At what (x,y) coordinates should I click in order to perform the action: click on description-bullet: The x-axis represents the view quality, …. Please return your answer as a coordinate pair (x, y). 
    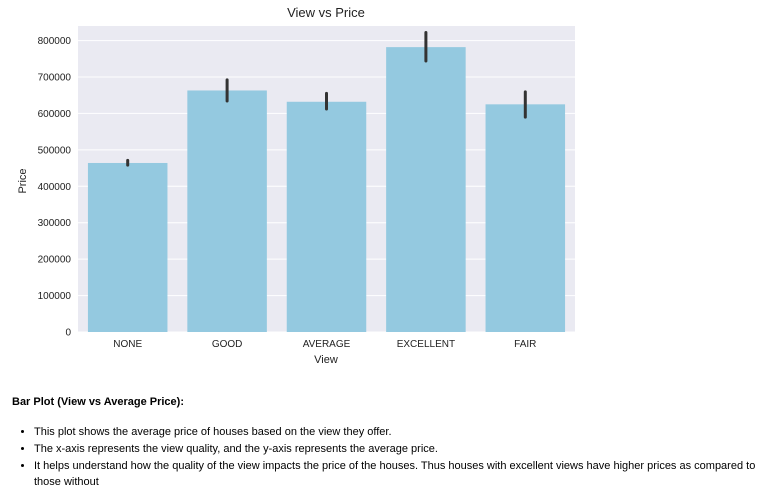
    Looking at the image, I should click on (406, 449).